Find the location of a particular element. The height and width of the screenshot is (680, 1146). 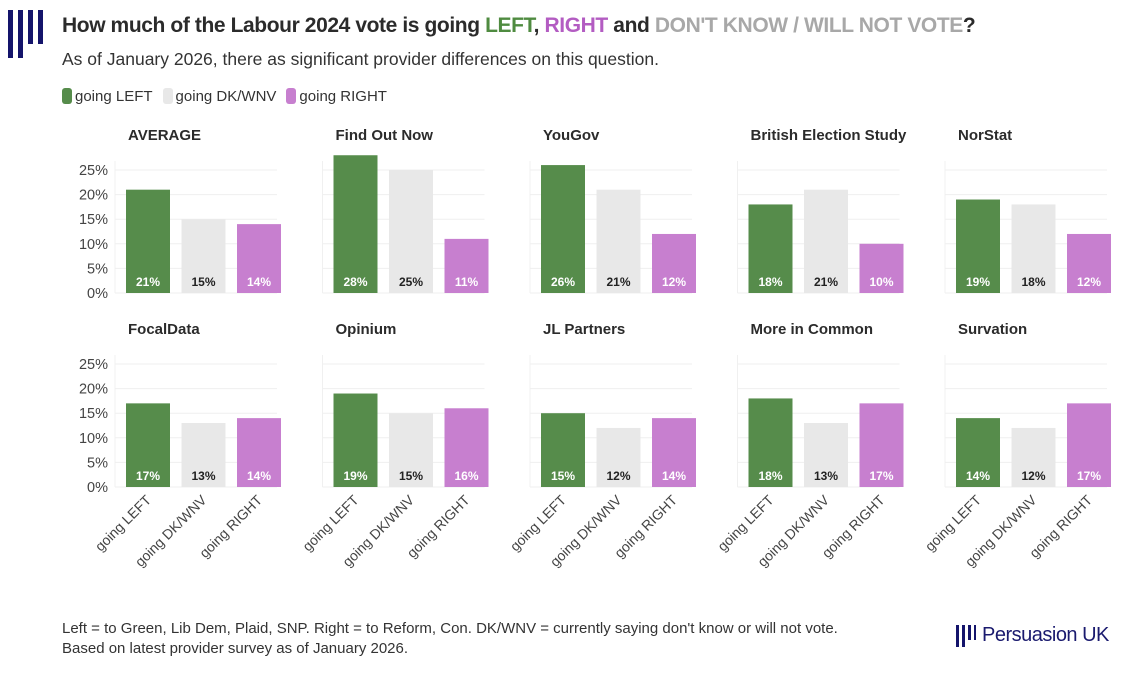

legend-item-right: going RIGHT is located at coordinates (336, 96).